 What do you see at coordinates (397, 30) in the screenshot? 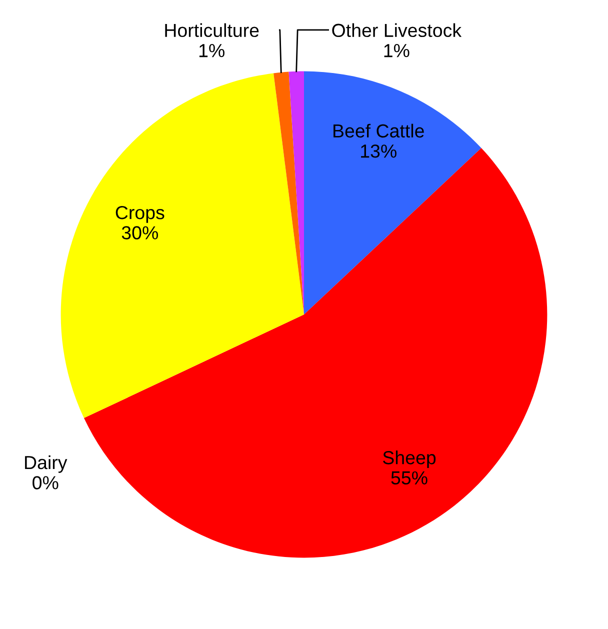
I see `slice-label: Other Livestock` at bounding box center [397, 30].